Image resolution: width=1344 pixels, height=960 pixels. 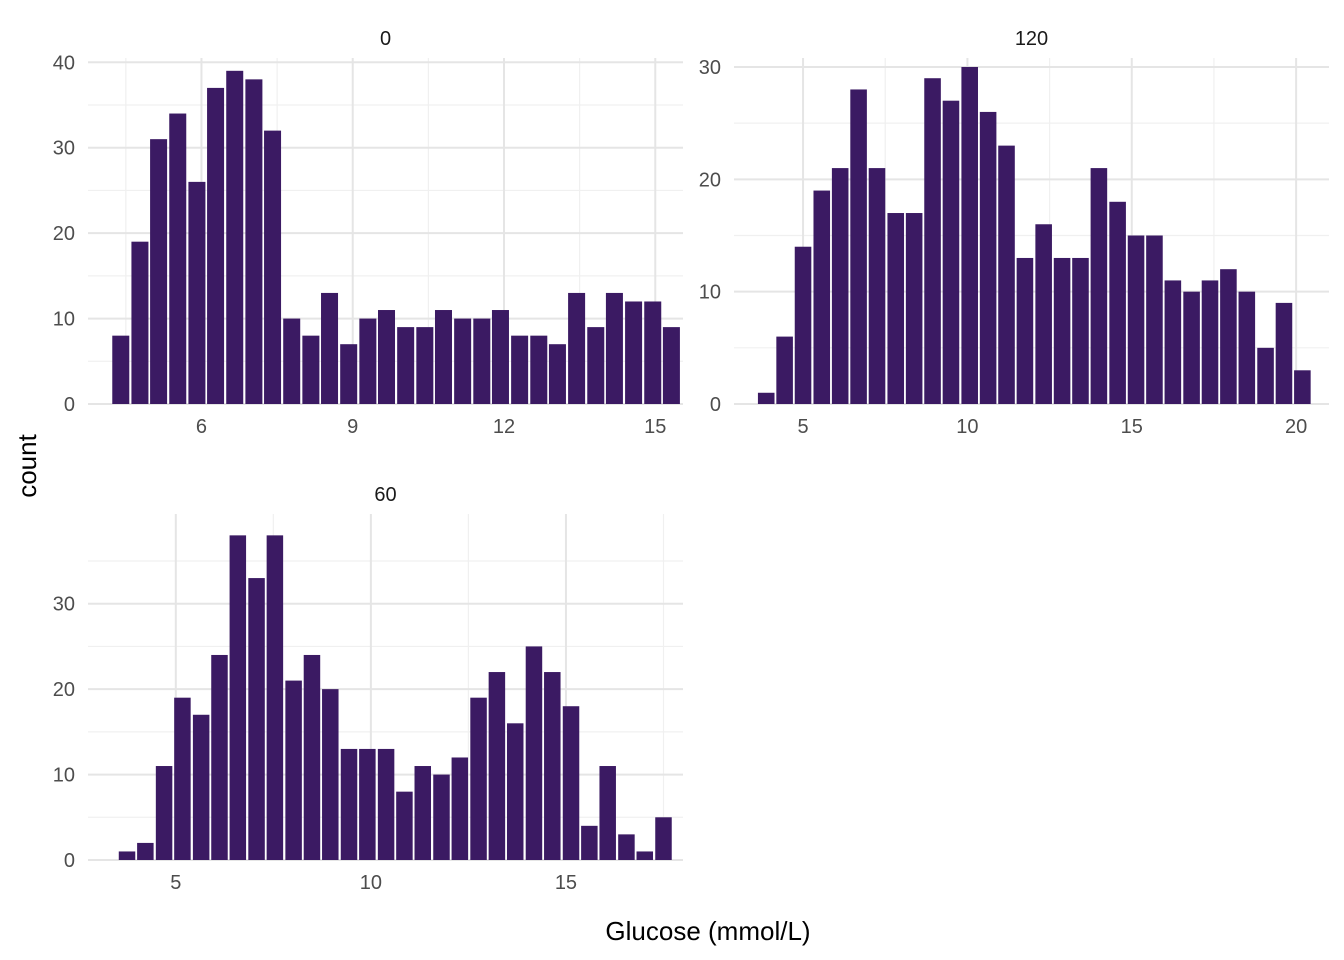 I want to click on facet-strip-label: 0, so click(x=385, y=39).